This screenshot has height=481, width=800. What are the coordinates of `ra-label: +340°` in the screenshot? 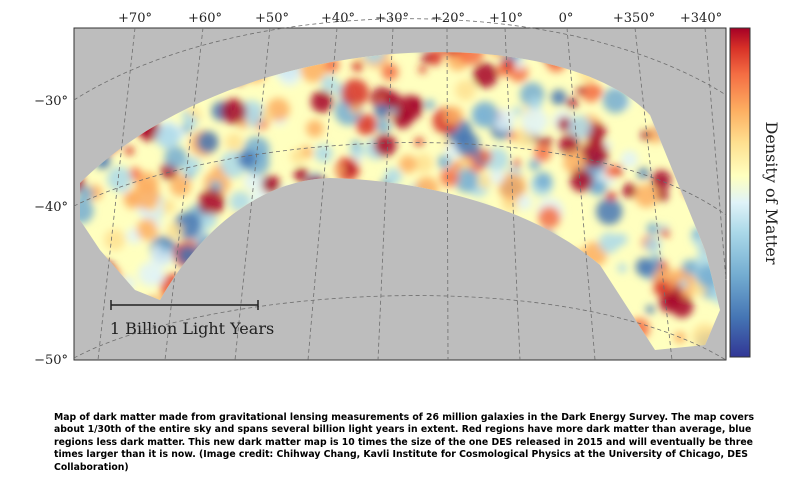 It's located at (701, 18).